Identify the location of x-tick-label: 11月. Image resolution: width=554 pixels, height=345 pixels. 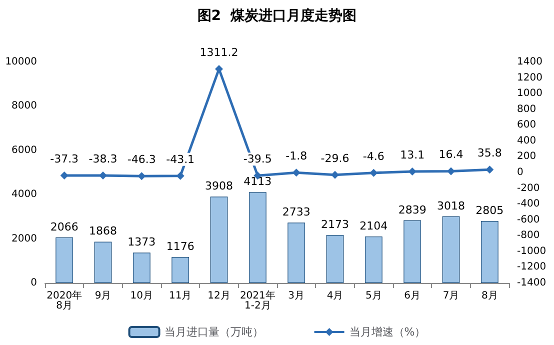
(180, 296).